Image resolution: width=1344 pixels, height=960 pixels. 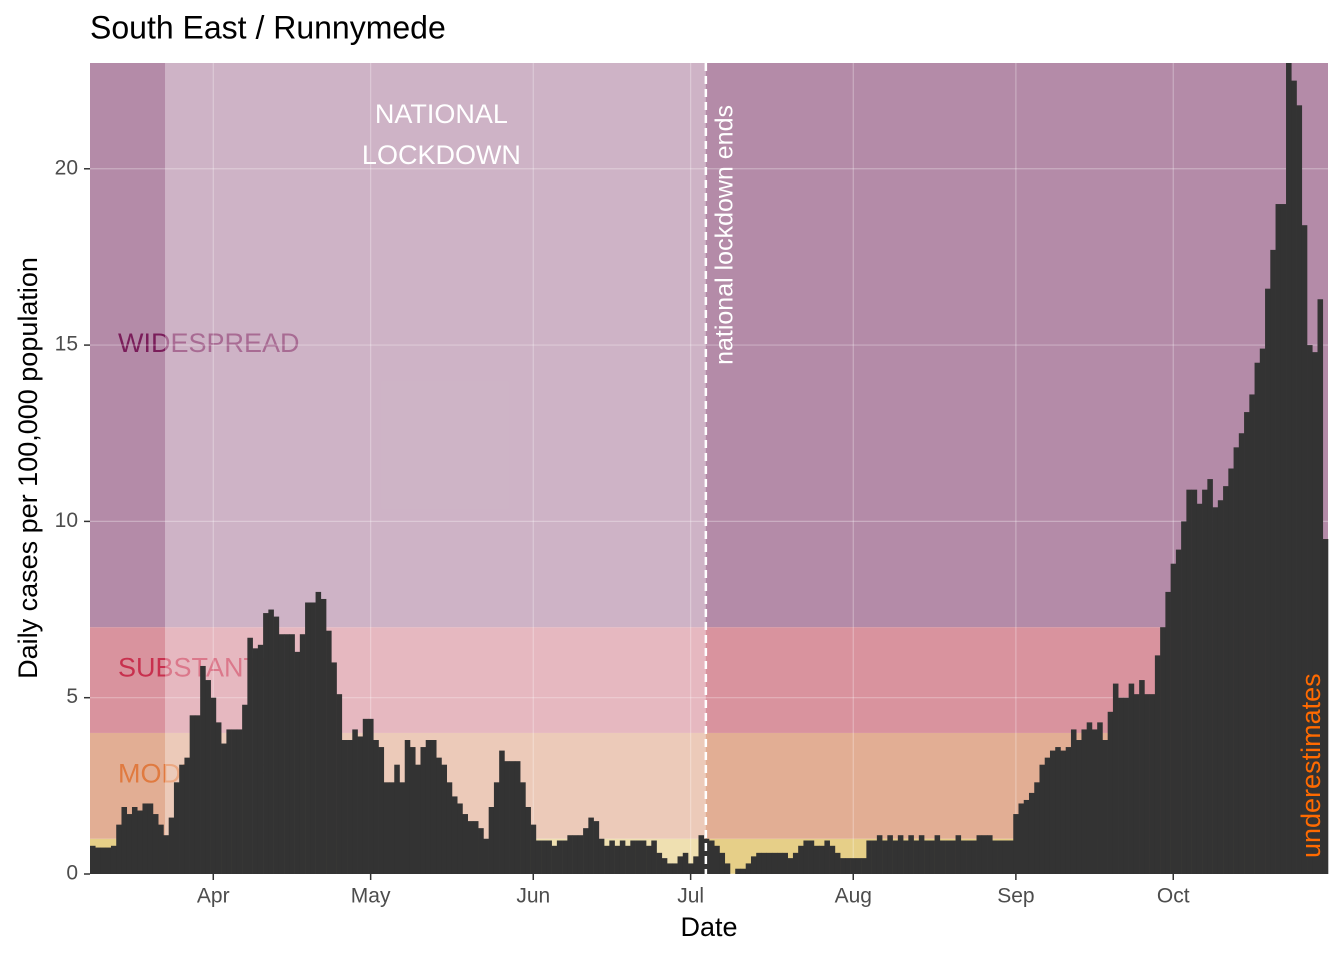 What do you see at coordinates (441, 114) in the screenshot?
I see `lockdown-label: NATIONAL` at bounding box center [441, 114].